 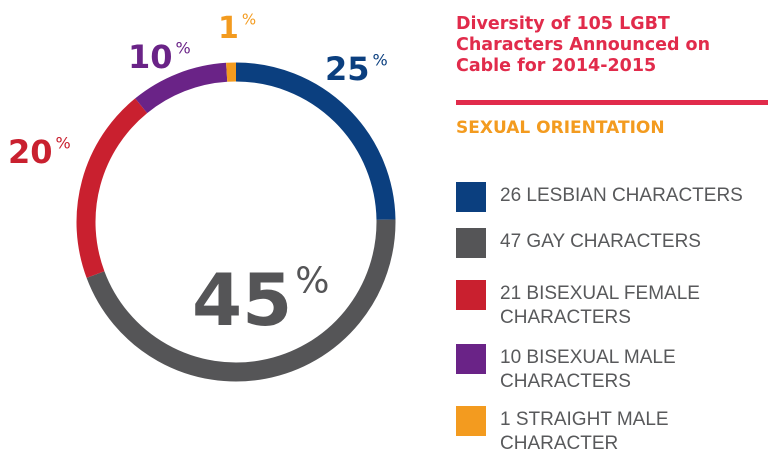 What do you see at coordinates (588, 369) in the screenshot?
I see `legend-label: 10 BISEXUAL MALE CHARACTERS` at bounding box center [588, 369].